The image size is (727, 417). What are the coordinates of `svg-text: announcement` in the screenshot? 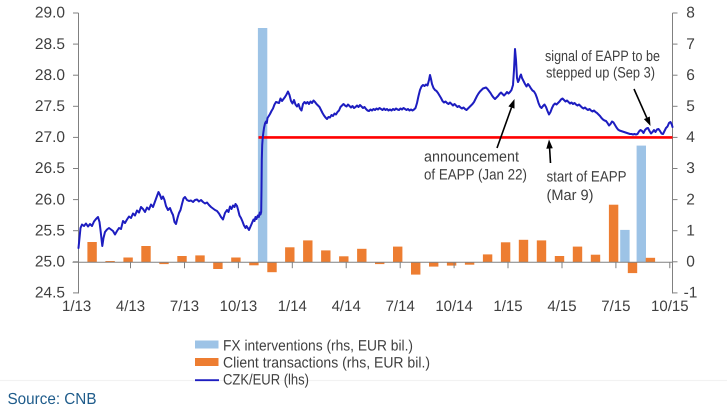 It's located at (472, 157).